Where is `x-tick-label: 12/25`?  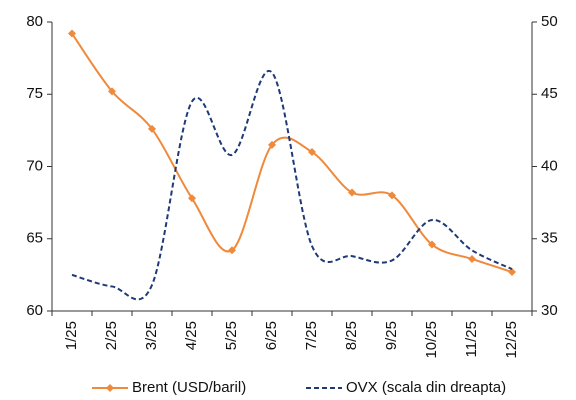
x-tick-label: 12/25 is located at coordinates (511, 340).